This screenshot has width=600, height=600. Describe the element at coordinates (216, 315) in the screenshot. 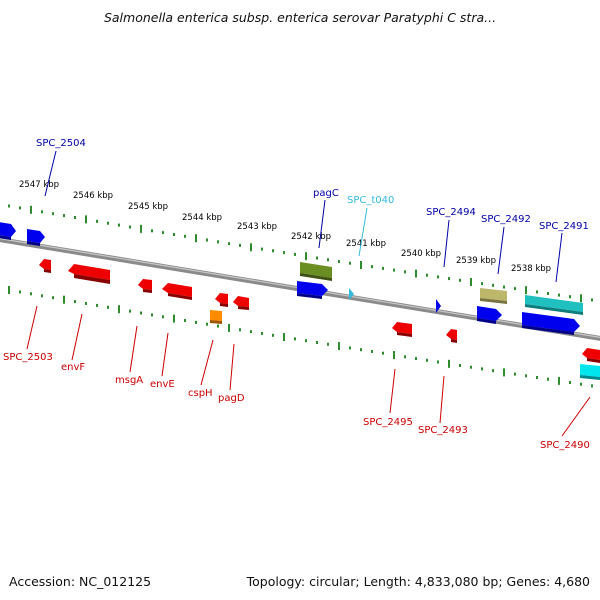

I see `gene-arrow-csph` at that location.